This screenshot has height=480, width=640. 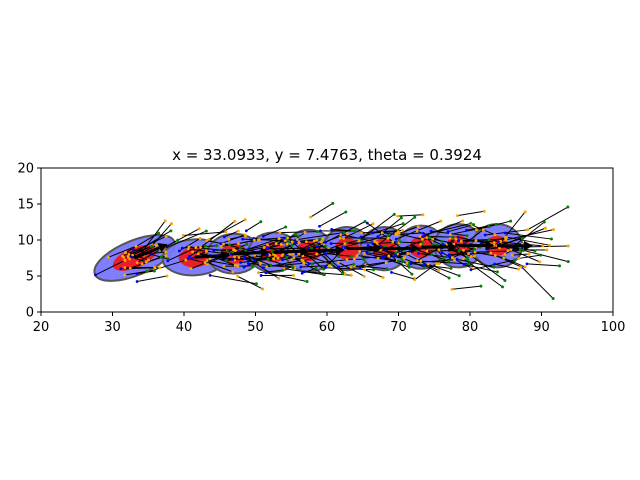 I want to click on pose-arrow-head, so click(x=415, y=248).